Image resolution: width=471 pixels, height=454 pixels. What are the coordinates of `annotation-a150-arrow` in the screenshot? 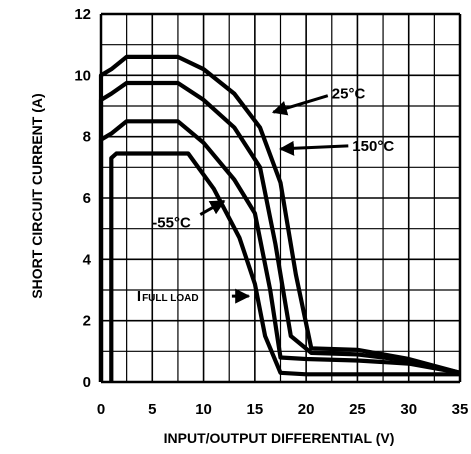 It's located at (314, 148).